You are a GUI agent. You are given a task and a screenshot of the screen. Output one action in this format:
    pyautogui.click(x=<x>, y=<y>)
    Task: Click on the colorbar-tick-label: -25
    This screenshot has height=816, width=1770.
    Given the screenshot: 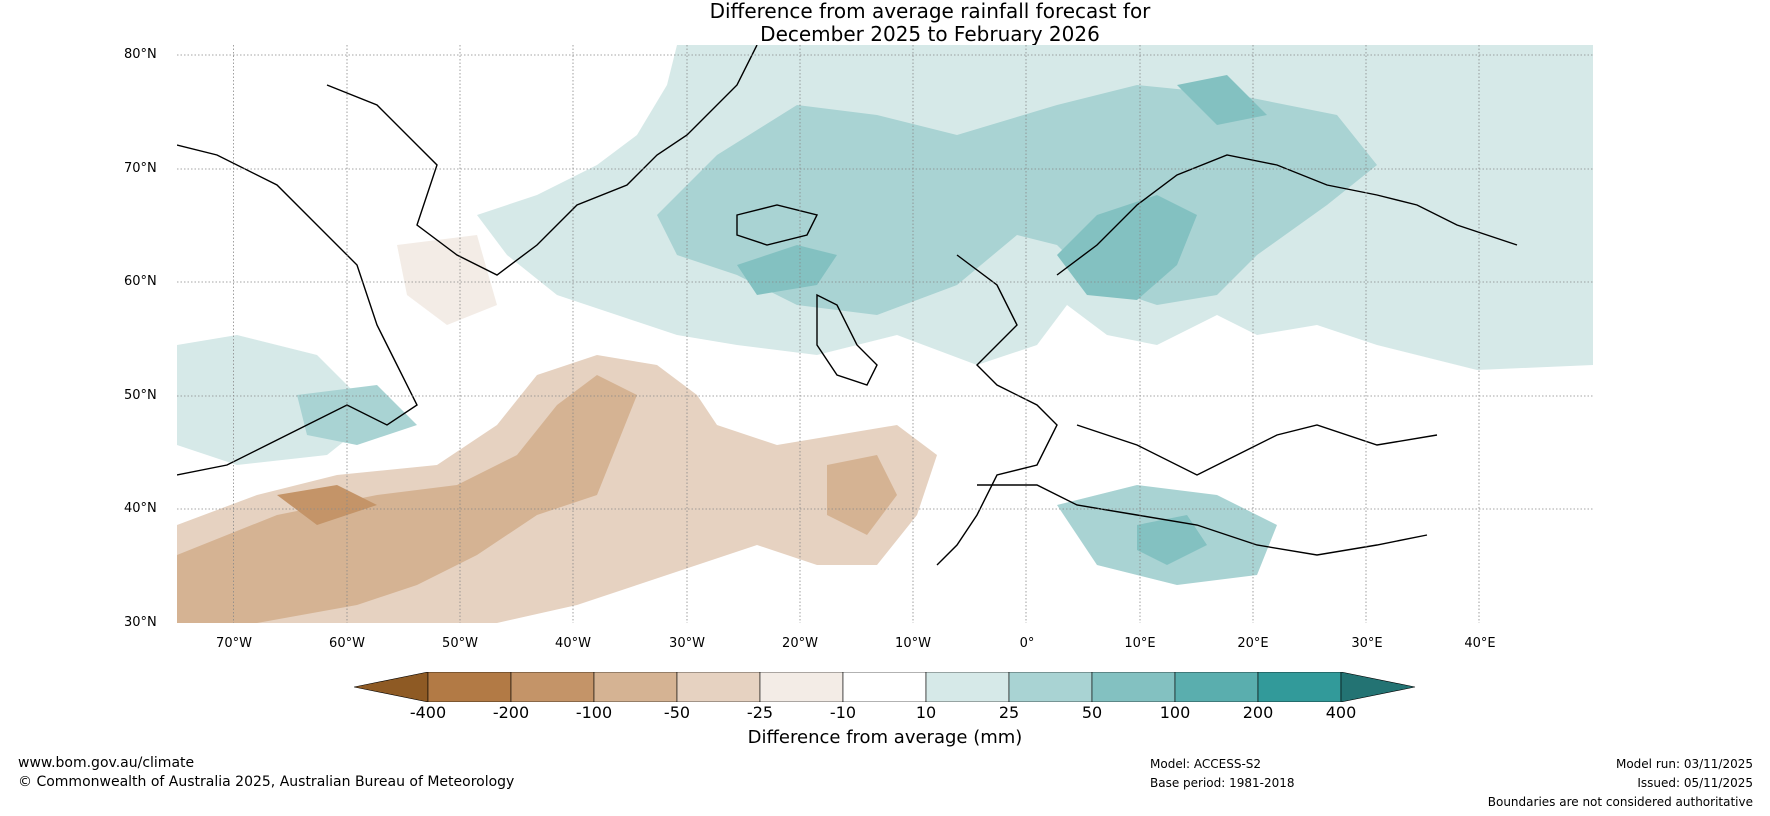 What is the action you would take?
    pyautogui.click(x=760, y=712)
    